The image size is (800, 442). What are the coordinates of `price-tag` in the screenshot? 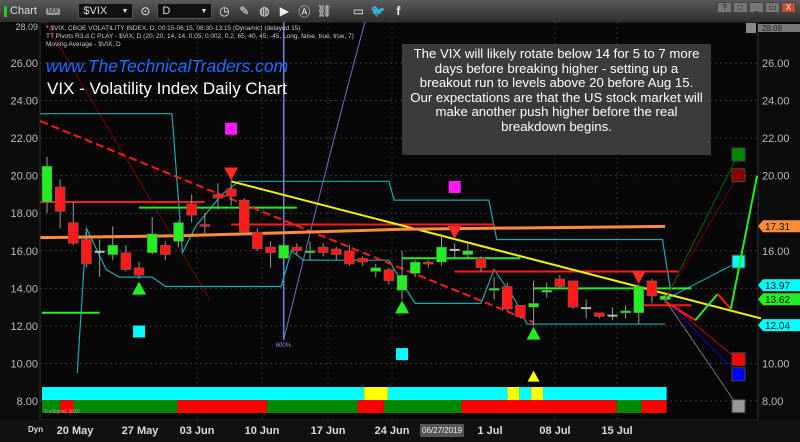 It's located at (779, 226).